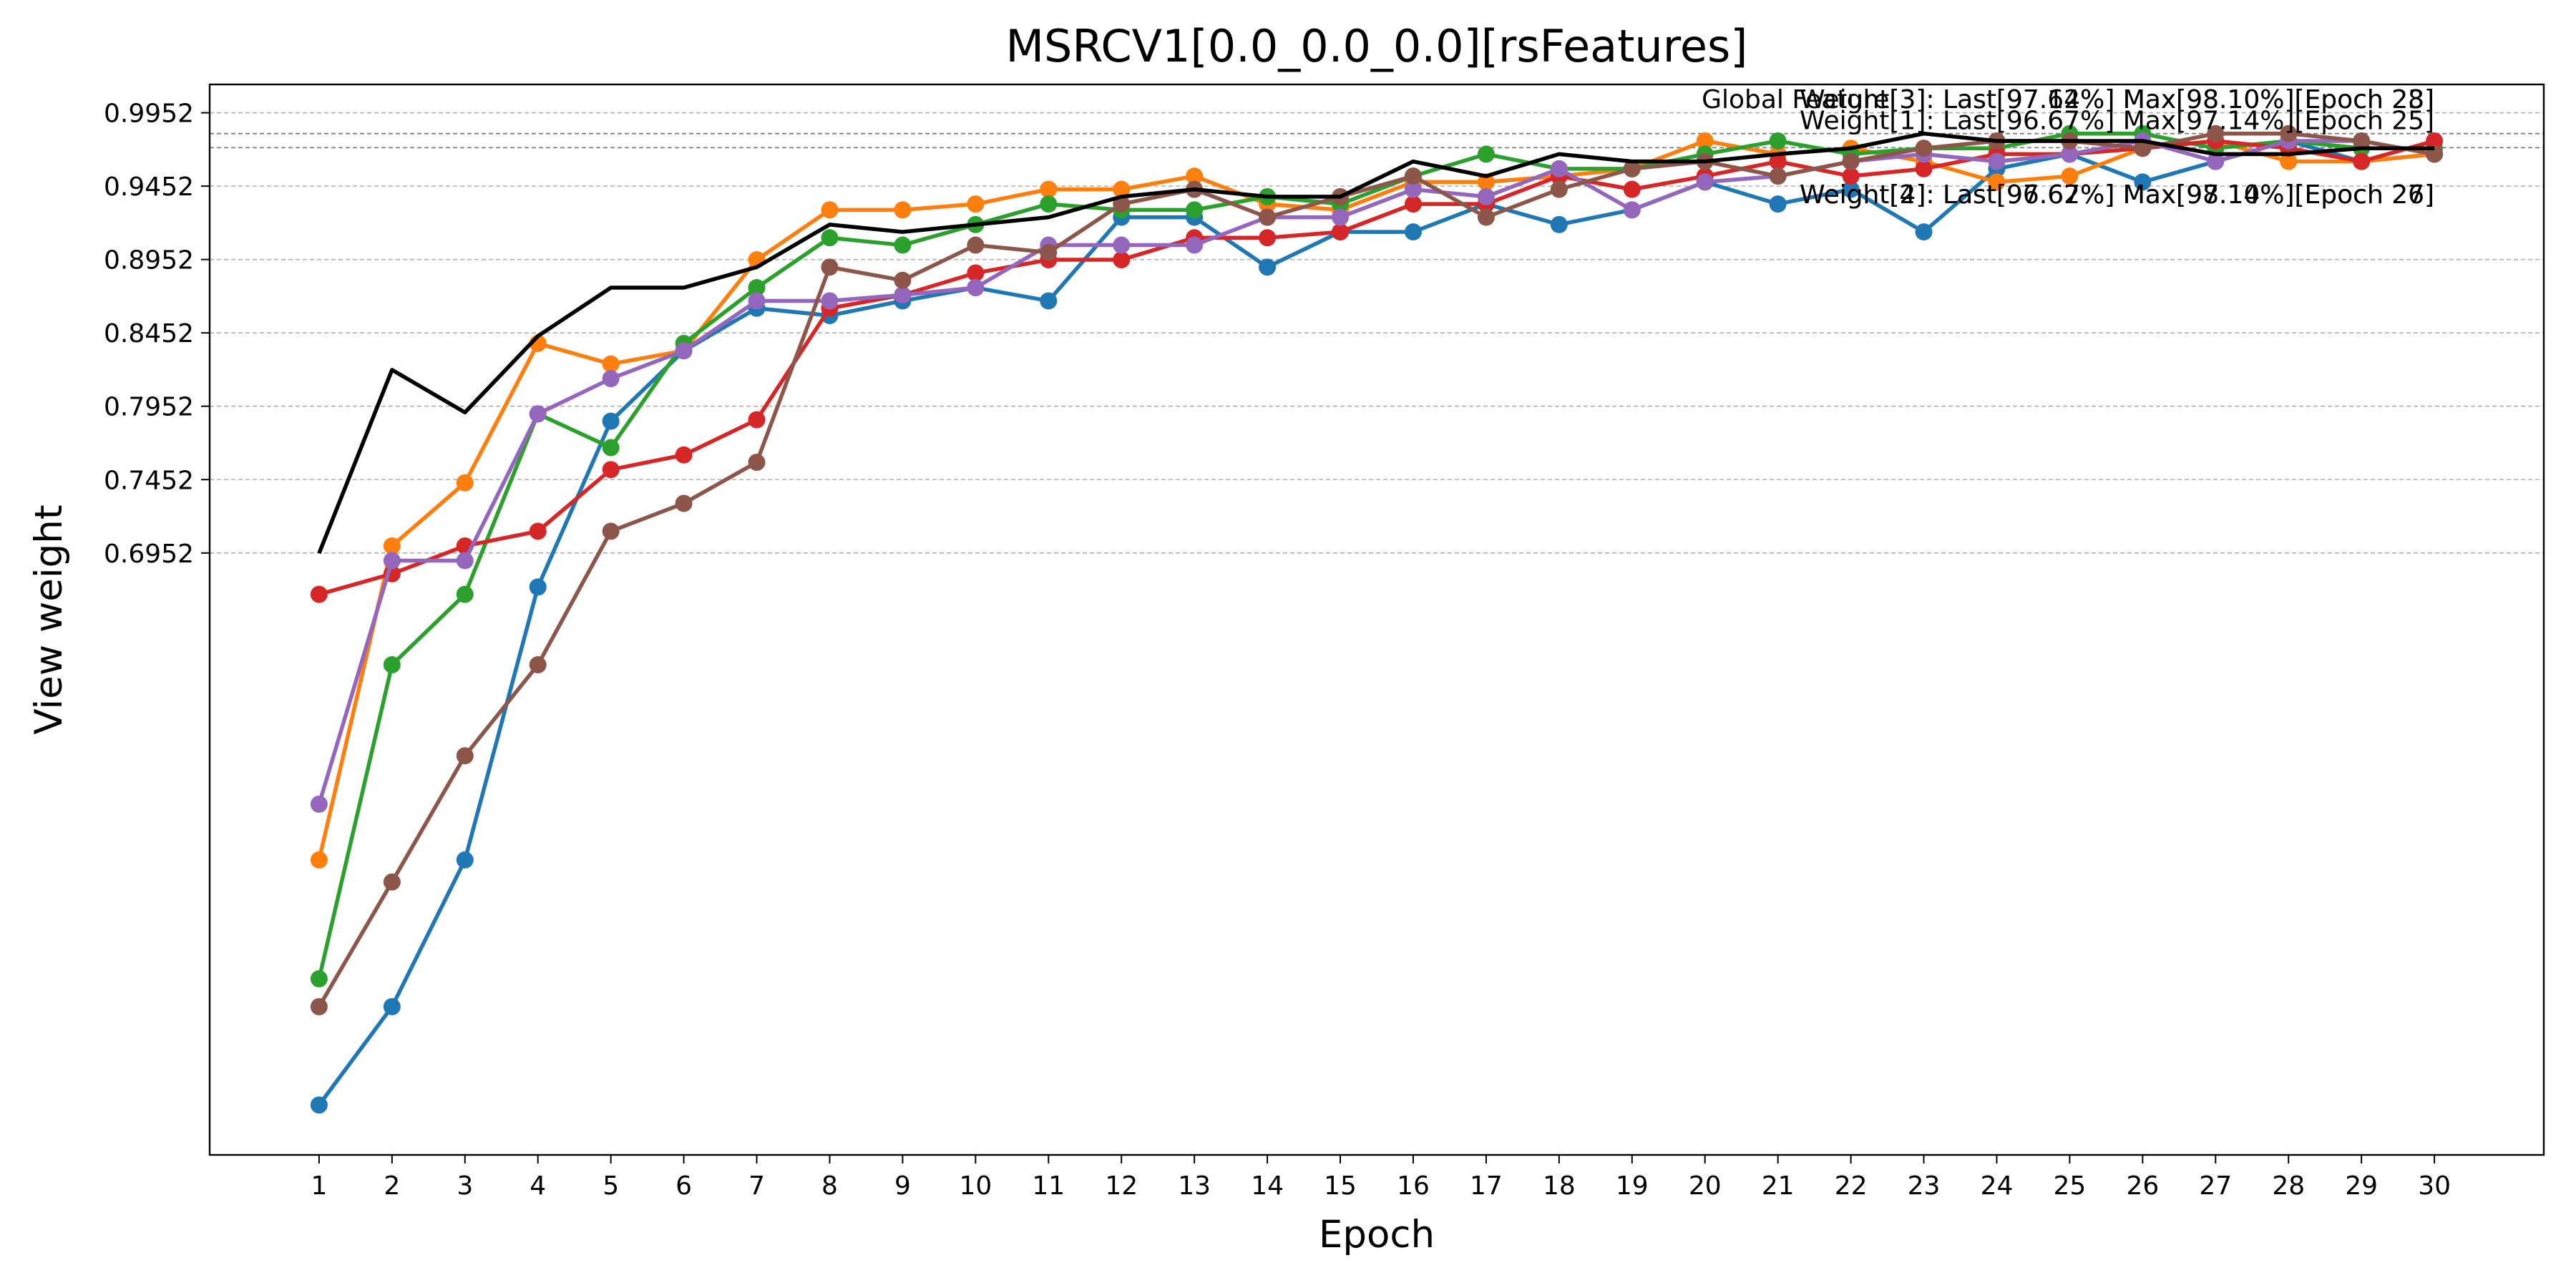 The height and width of the screenshot is (1288, 2576). What do you see at coordinates (1340, 1186) in the screenshot?
I see `x-tick-label: 15` at bounding box center [1340, 1186].